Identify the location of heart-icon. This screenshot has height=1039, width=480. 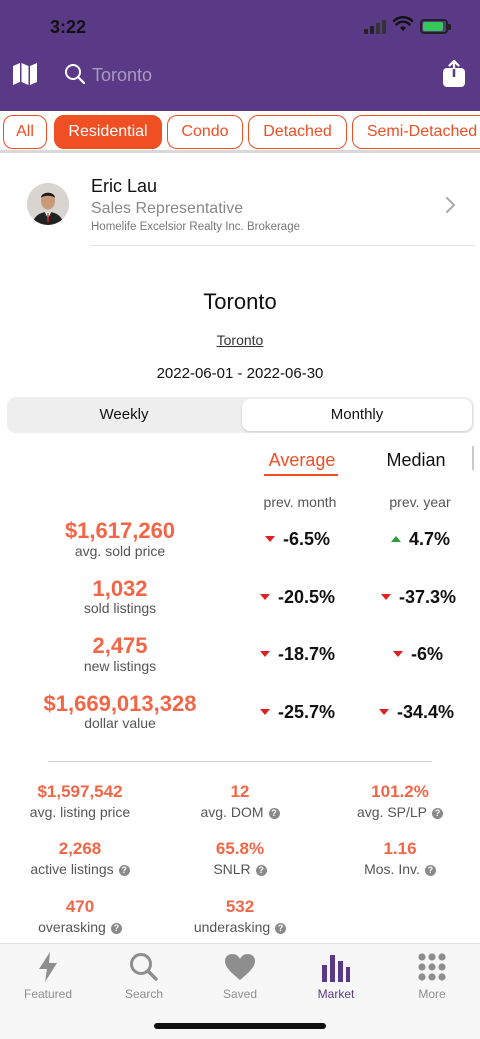
(240, 967).